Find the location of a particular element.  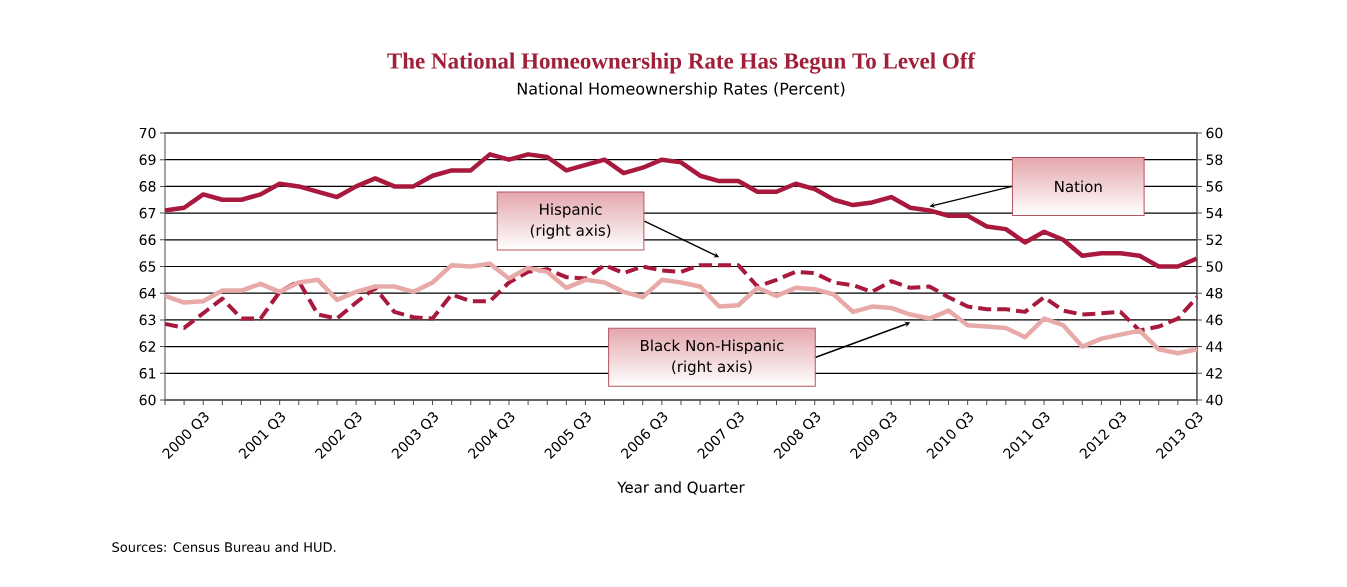

y-tick-label: 60 is located at coordinates (147, 400).